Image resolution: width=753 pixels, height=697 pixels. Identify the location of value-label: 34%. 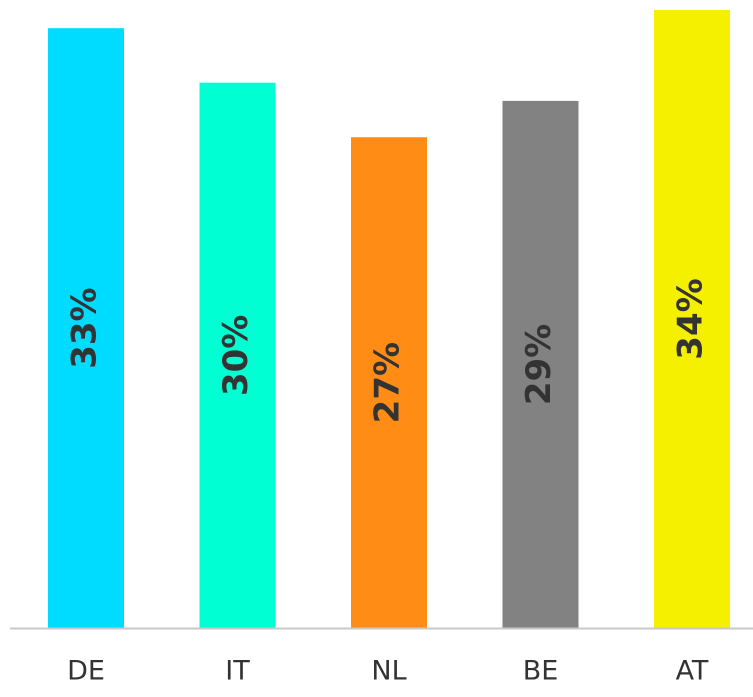
(691, 318).